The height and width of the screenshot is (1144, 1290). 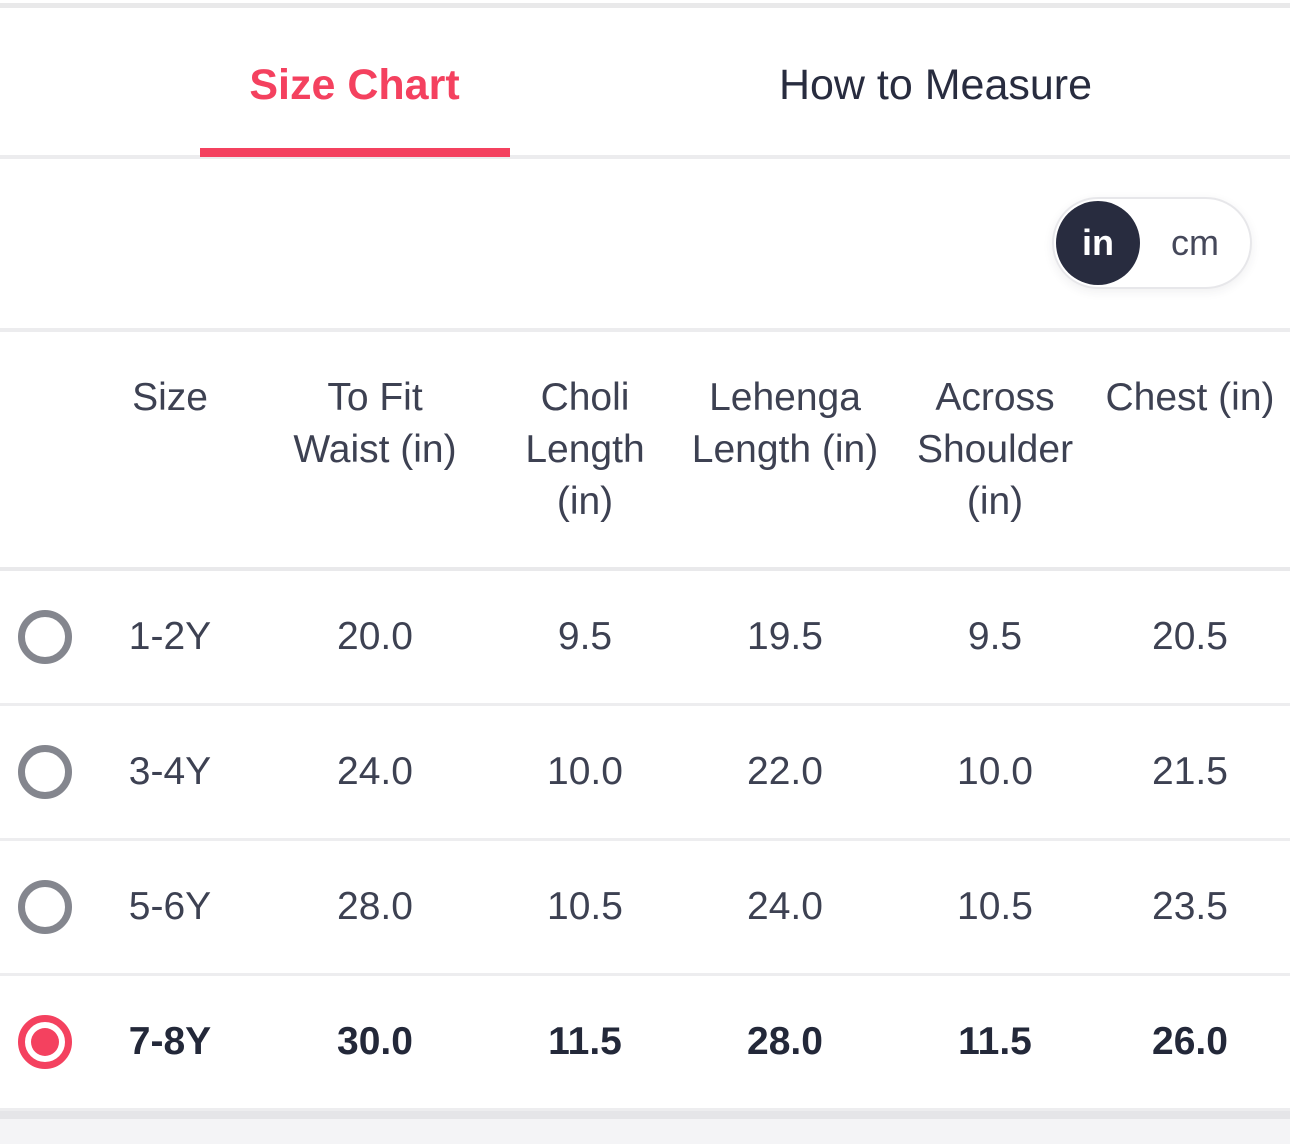 I want to click on cell-lehenga-length: 28.0, so click(x=785, y=1041).